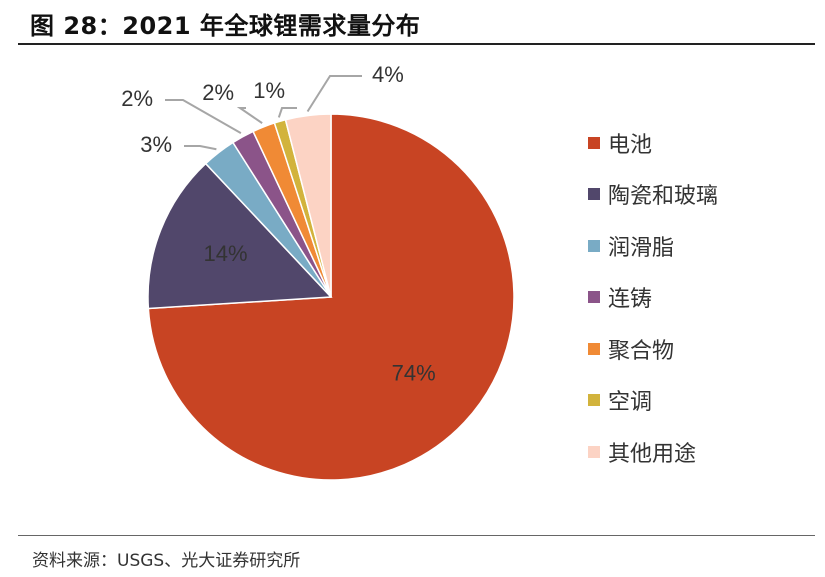 The width and height of the screenshot is (825, 577). Describe the element at coordinates (218, 92) in the screenshot. I see `data-label-slice-5: 2%` at that location.